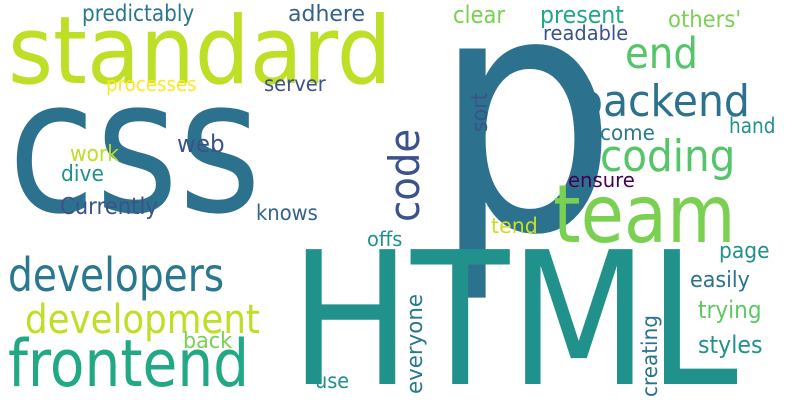  Describe the element at coordinates (327, 14) in the screenshot. I see `word-adhere: adhere` at that location.